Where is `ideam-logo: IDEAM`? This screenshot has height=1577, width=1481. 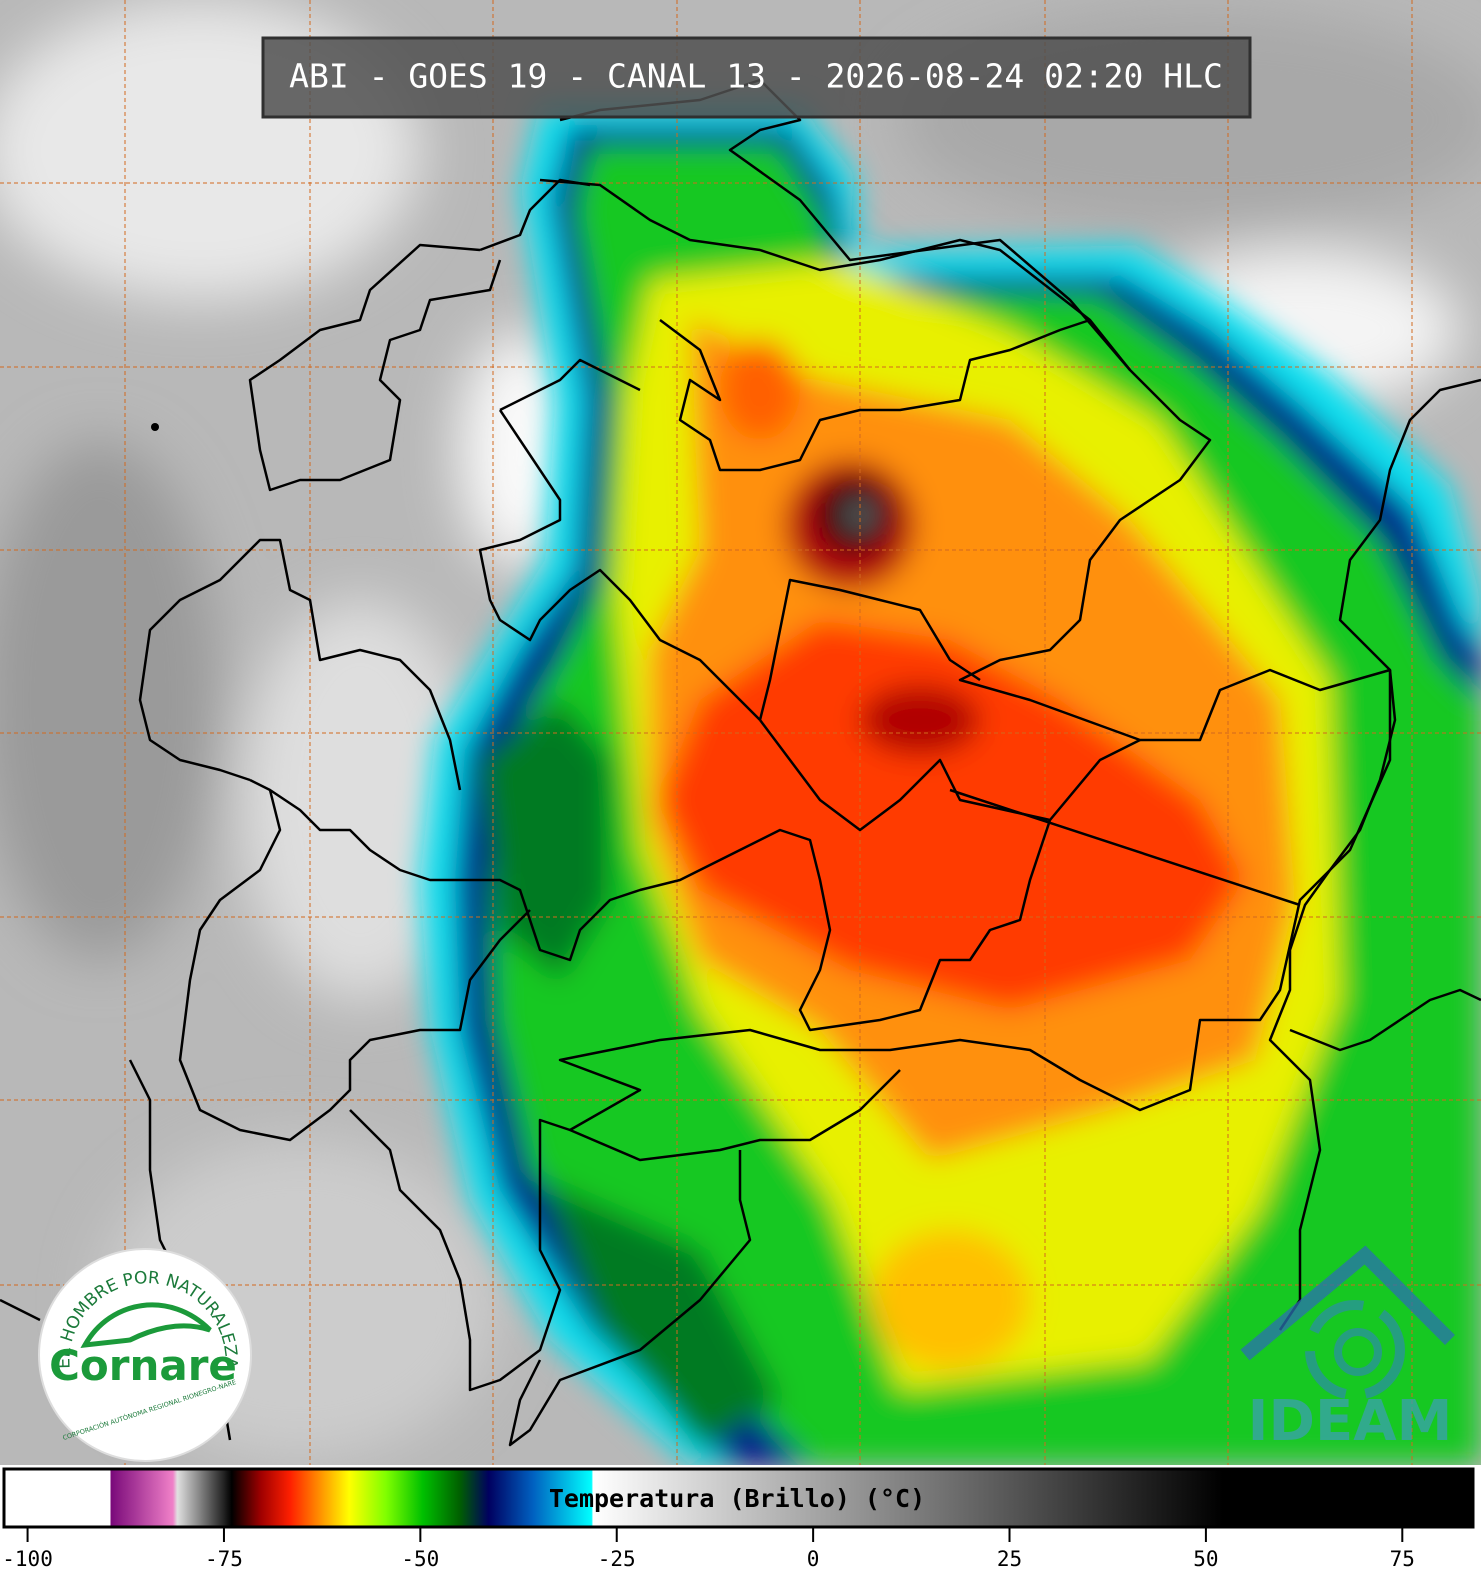 ideam-logo: IDEAM is located at coordinates (1347, 1349).